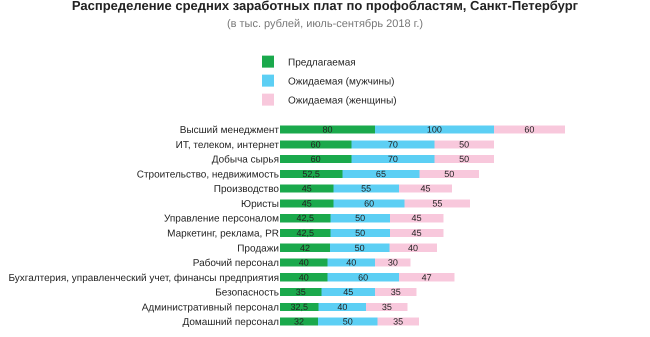 Image resolution: width=650 pixels, height=337 pixels. Describe the element at coordinates (236, 264) in the screenshot. I see `y-tick-label: Рабочий персонал` at that location.